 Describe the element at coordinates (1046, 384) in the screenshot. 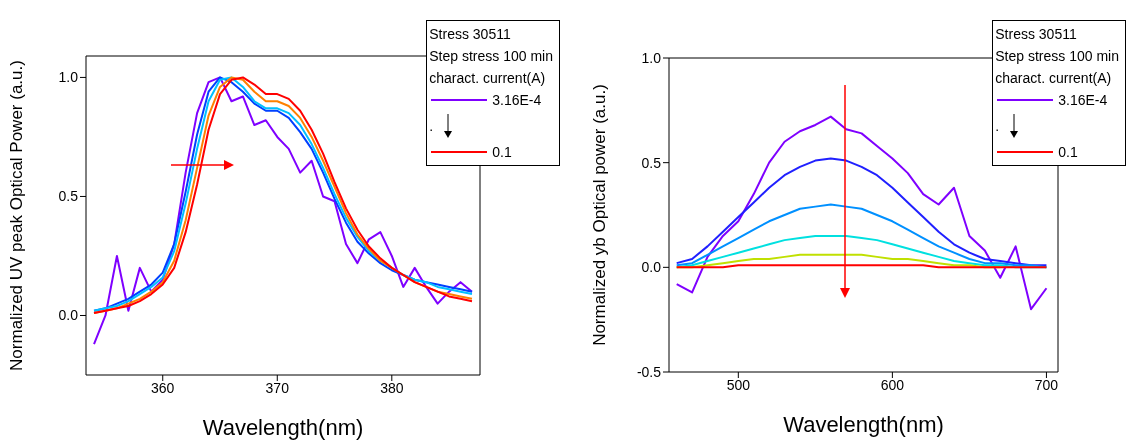

I see `x-tick-label: 700` at that location.